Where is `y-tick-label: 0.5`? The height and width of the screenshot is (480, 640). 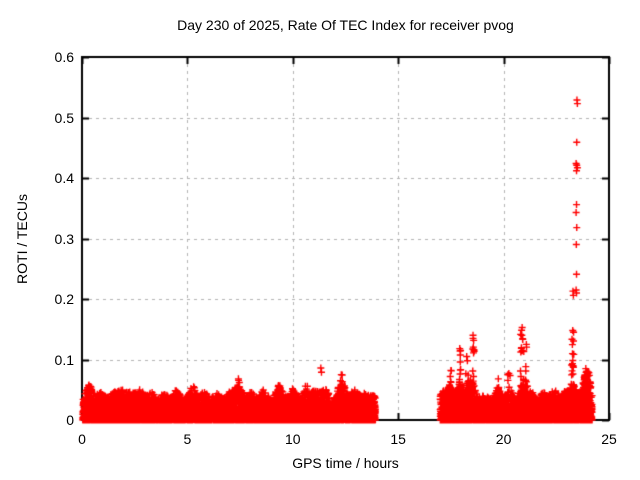 y-tick-label: 0.5 is located at coordinates (64, 117).